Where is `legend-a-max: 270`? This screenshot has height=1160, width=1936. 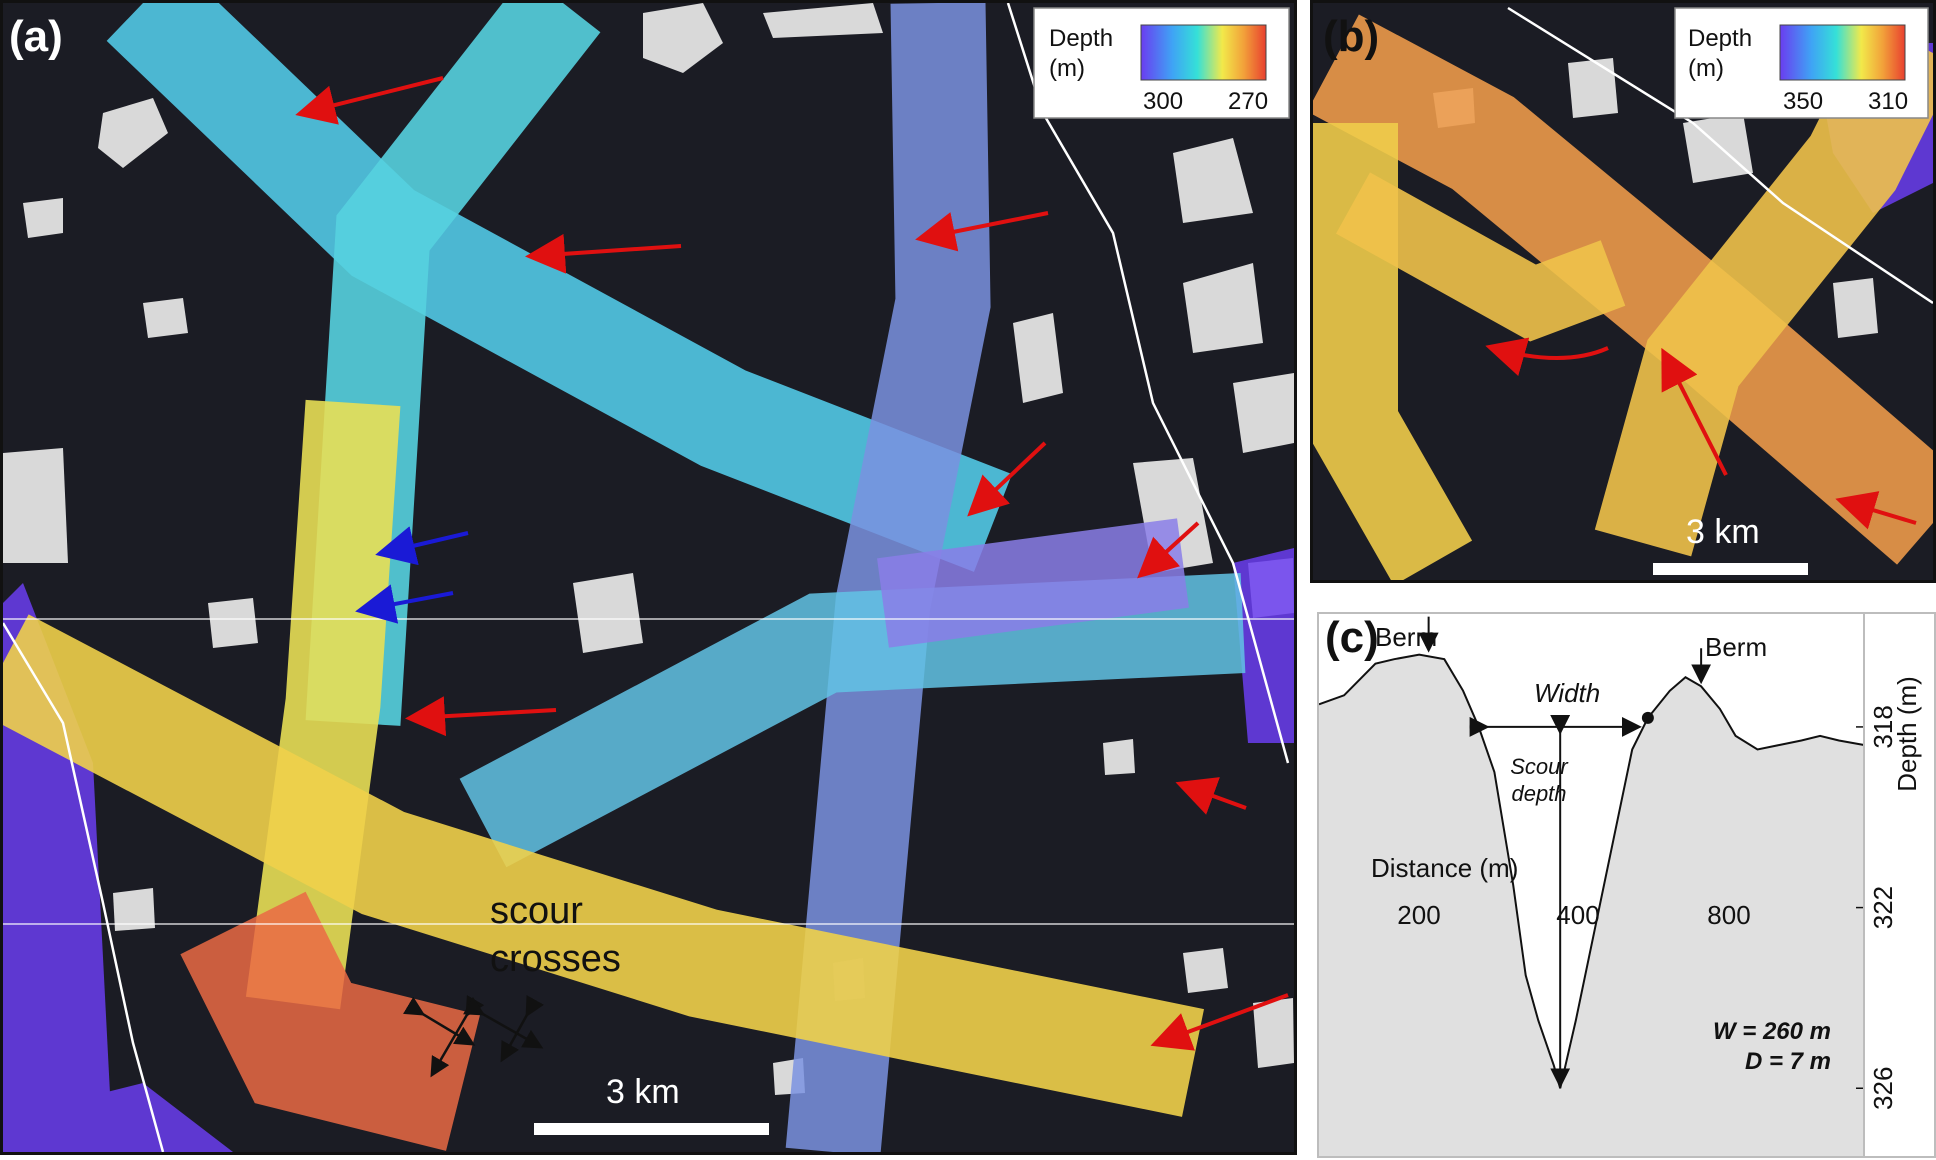
legend-a-max: 270 is located at coordinates (1248, 101).